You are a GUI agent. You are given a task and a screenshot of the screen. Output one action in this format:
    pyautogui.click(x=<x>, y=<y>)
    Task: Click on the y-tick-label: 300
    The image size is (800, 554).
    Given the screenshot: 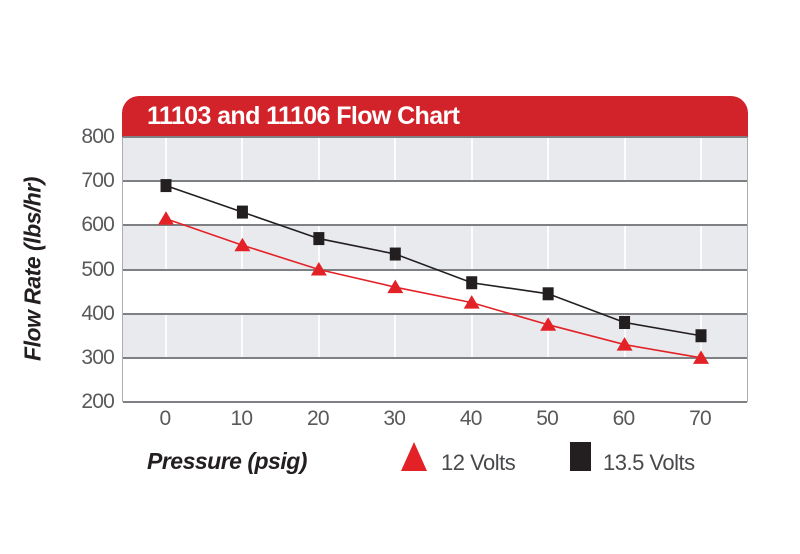 What is the action you would take?
    pyautogui.click(x=97, y=357)
    